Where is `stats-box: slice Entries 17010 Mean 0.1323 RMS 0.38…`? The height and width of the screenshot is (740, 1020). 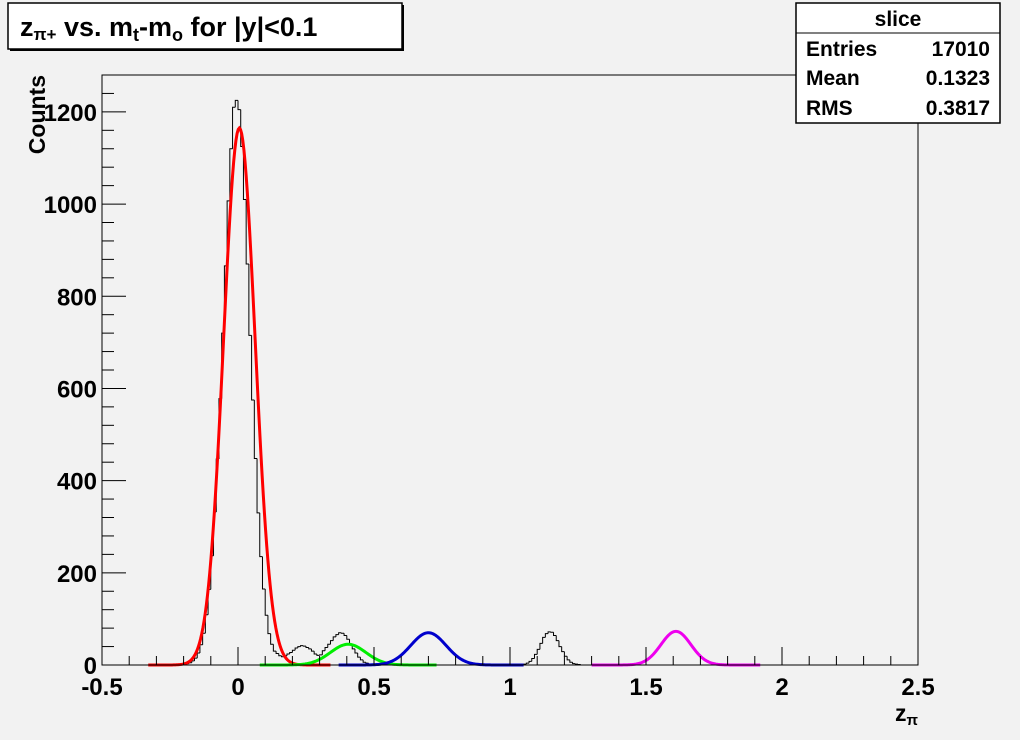
stats-box: slice Entries 17010 Mean 0.1323 RMS 0.38… is located at coordinates (898, 63).